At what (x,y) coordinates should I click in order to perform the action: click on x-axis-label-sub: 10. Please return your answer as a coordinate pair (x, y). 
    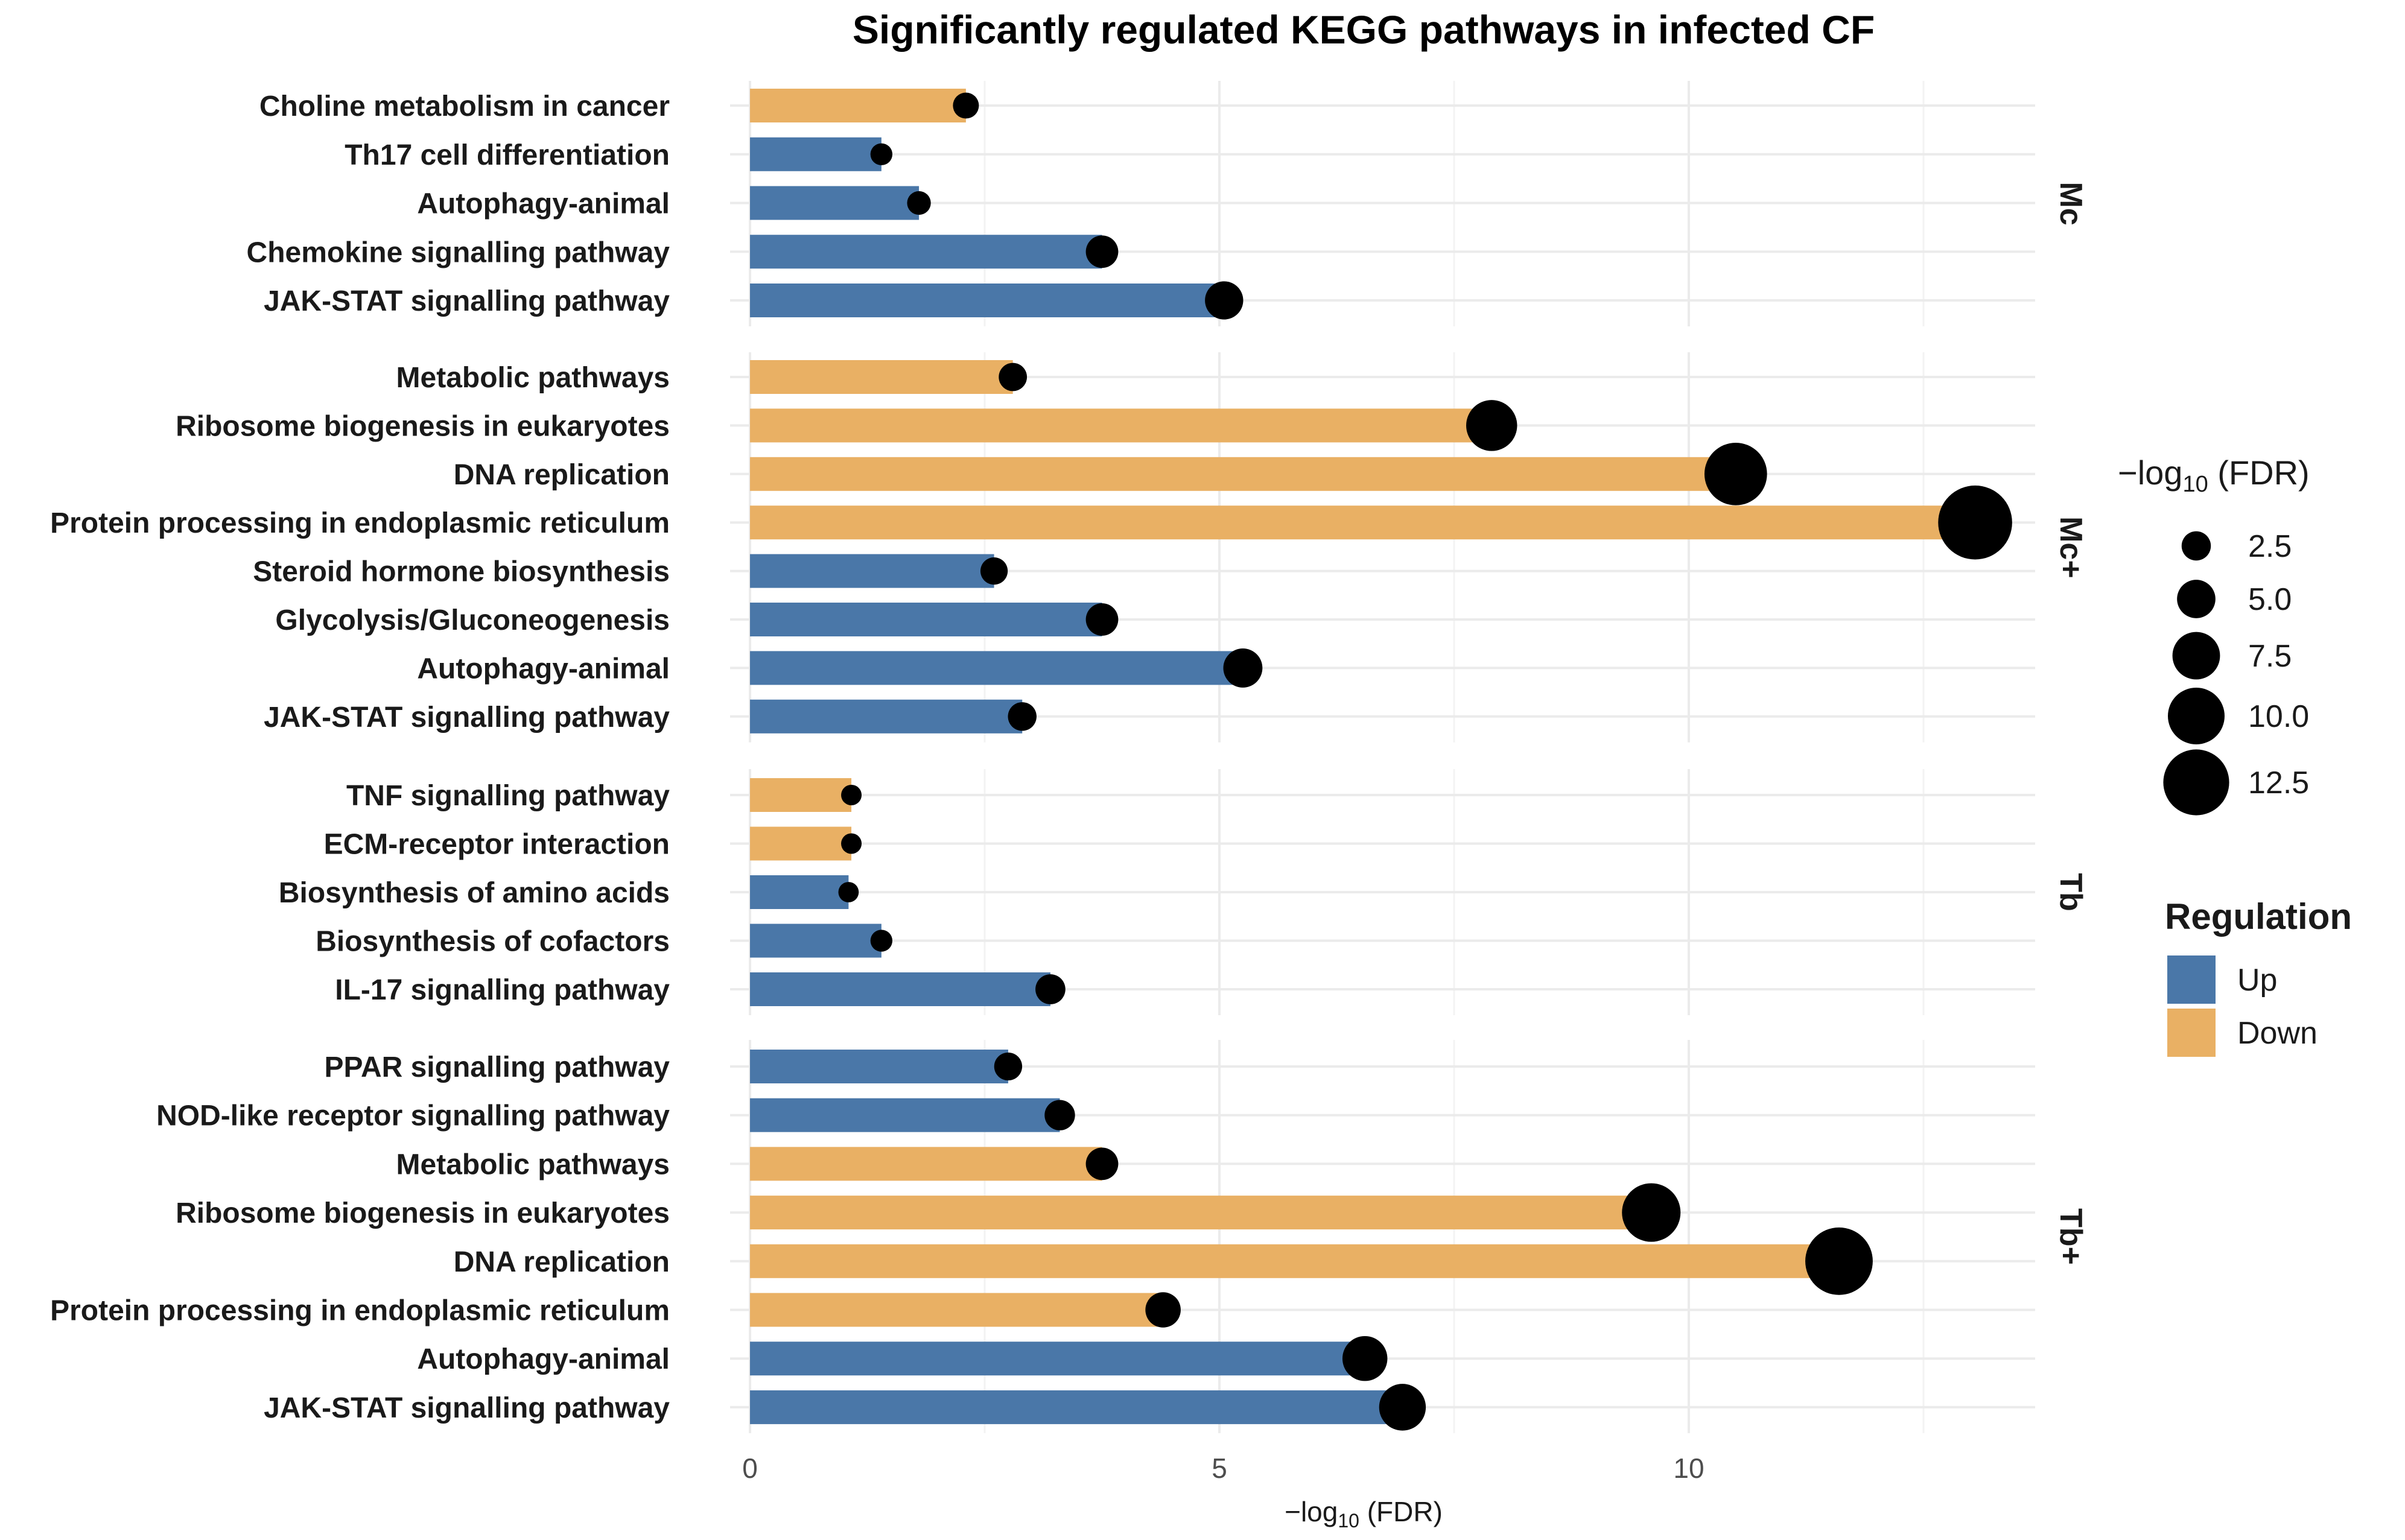
    Looking at the image, I should click on (1348, 1521).